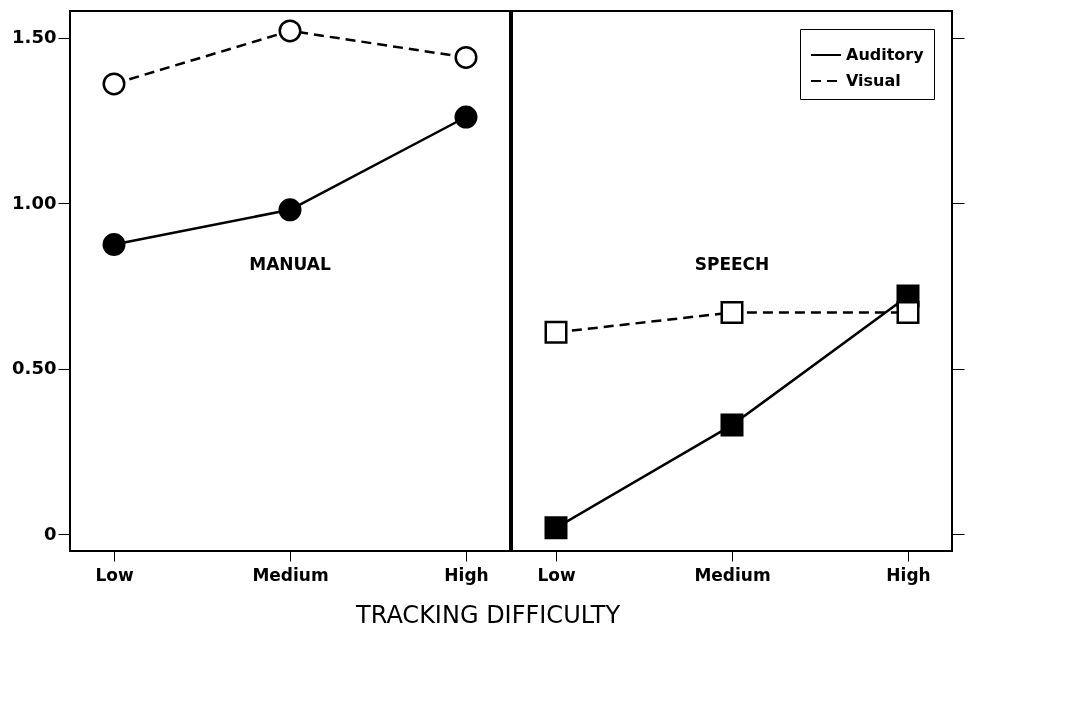  Describe the element at coordinates (488, 615) in the screenshot. I see `x-axis-title: TRACKING DIFFICULTY` at that location.